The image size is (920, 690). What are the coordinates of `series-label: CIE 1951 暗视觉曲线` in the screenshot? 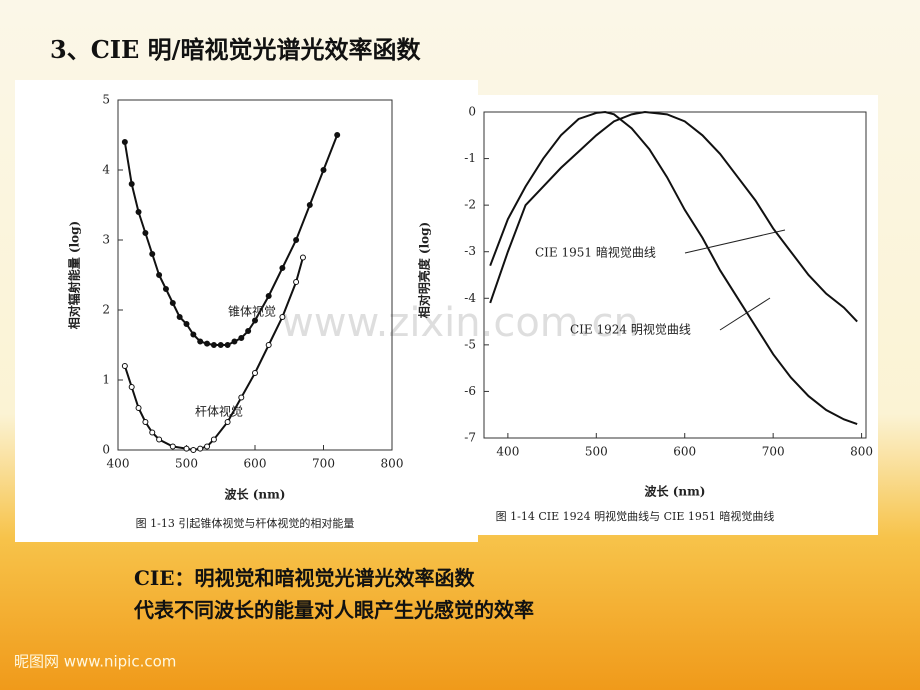 It's located at (595, 252).